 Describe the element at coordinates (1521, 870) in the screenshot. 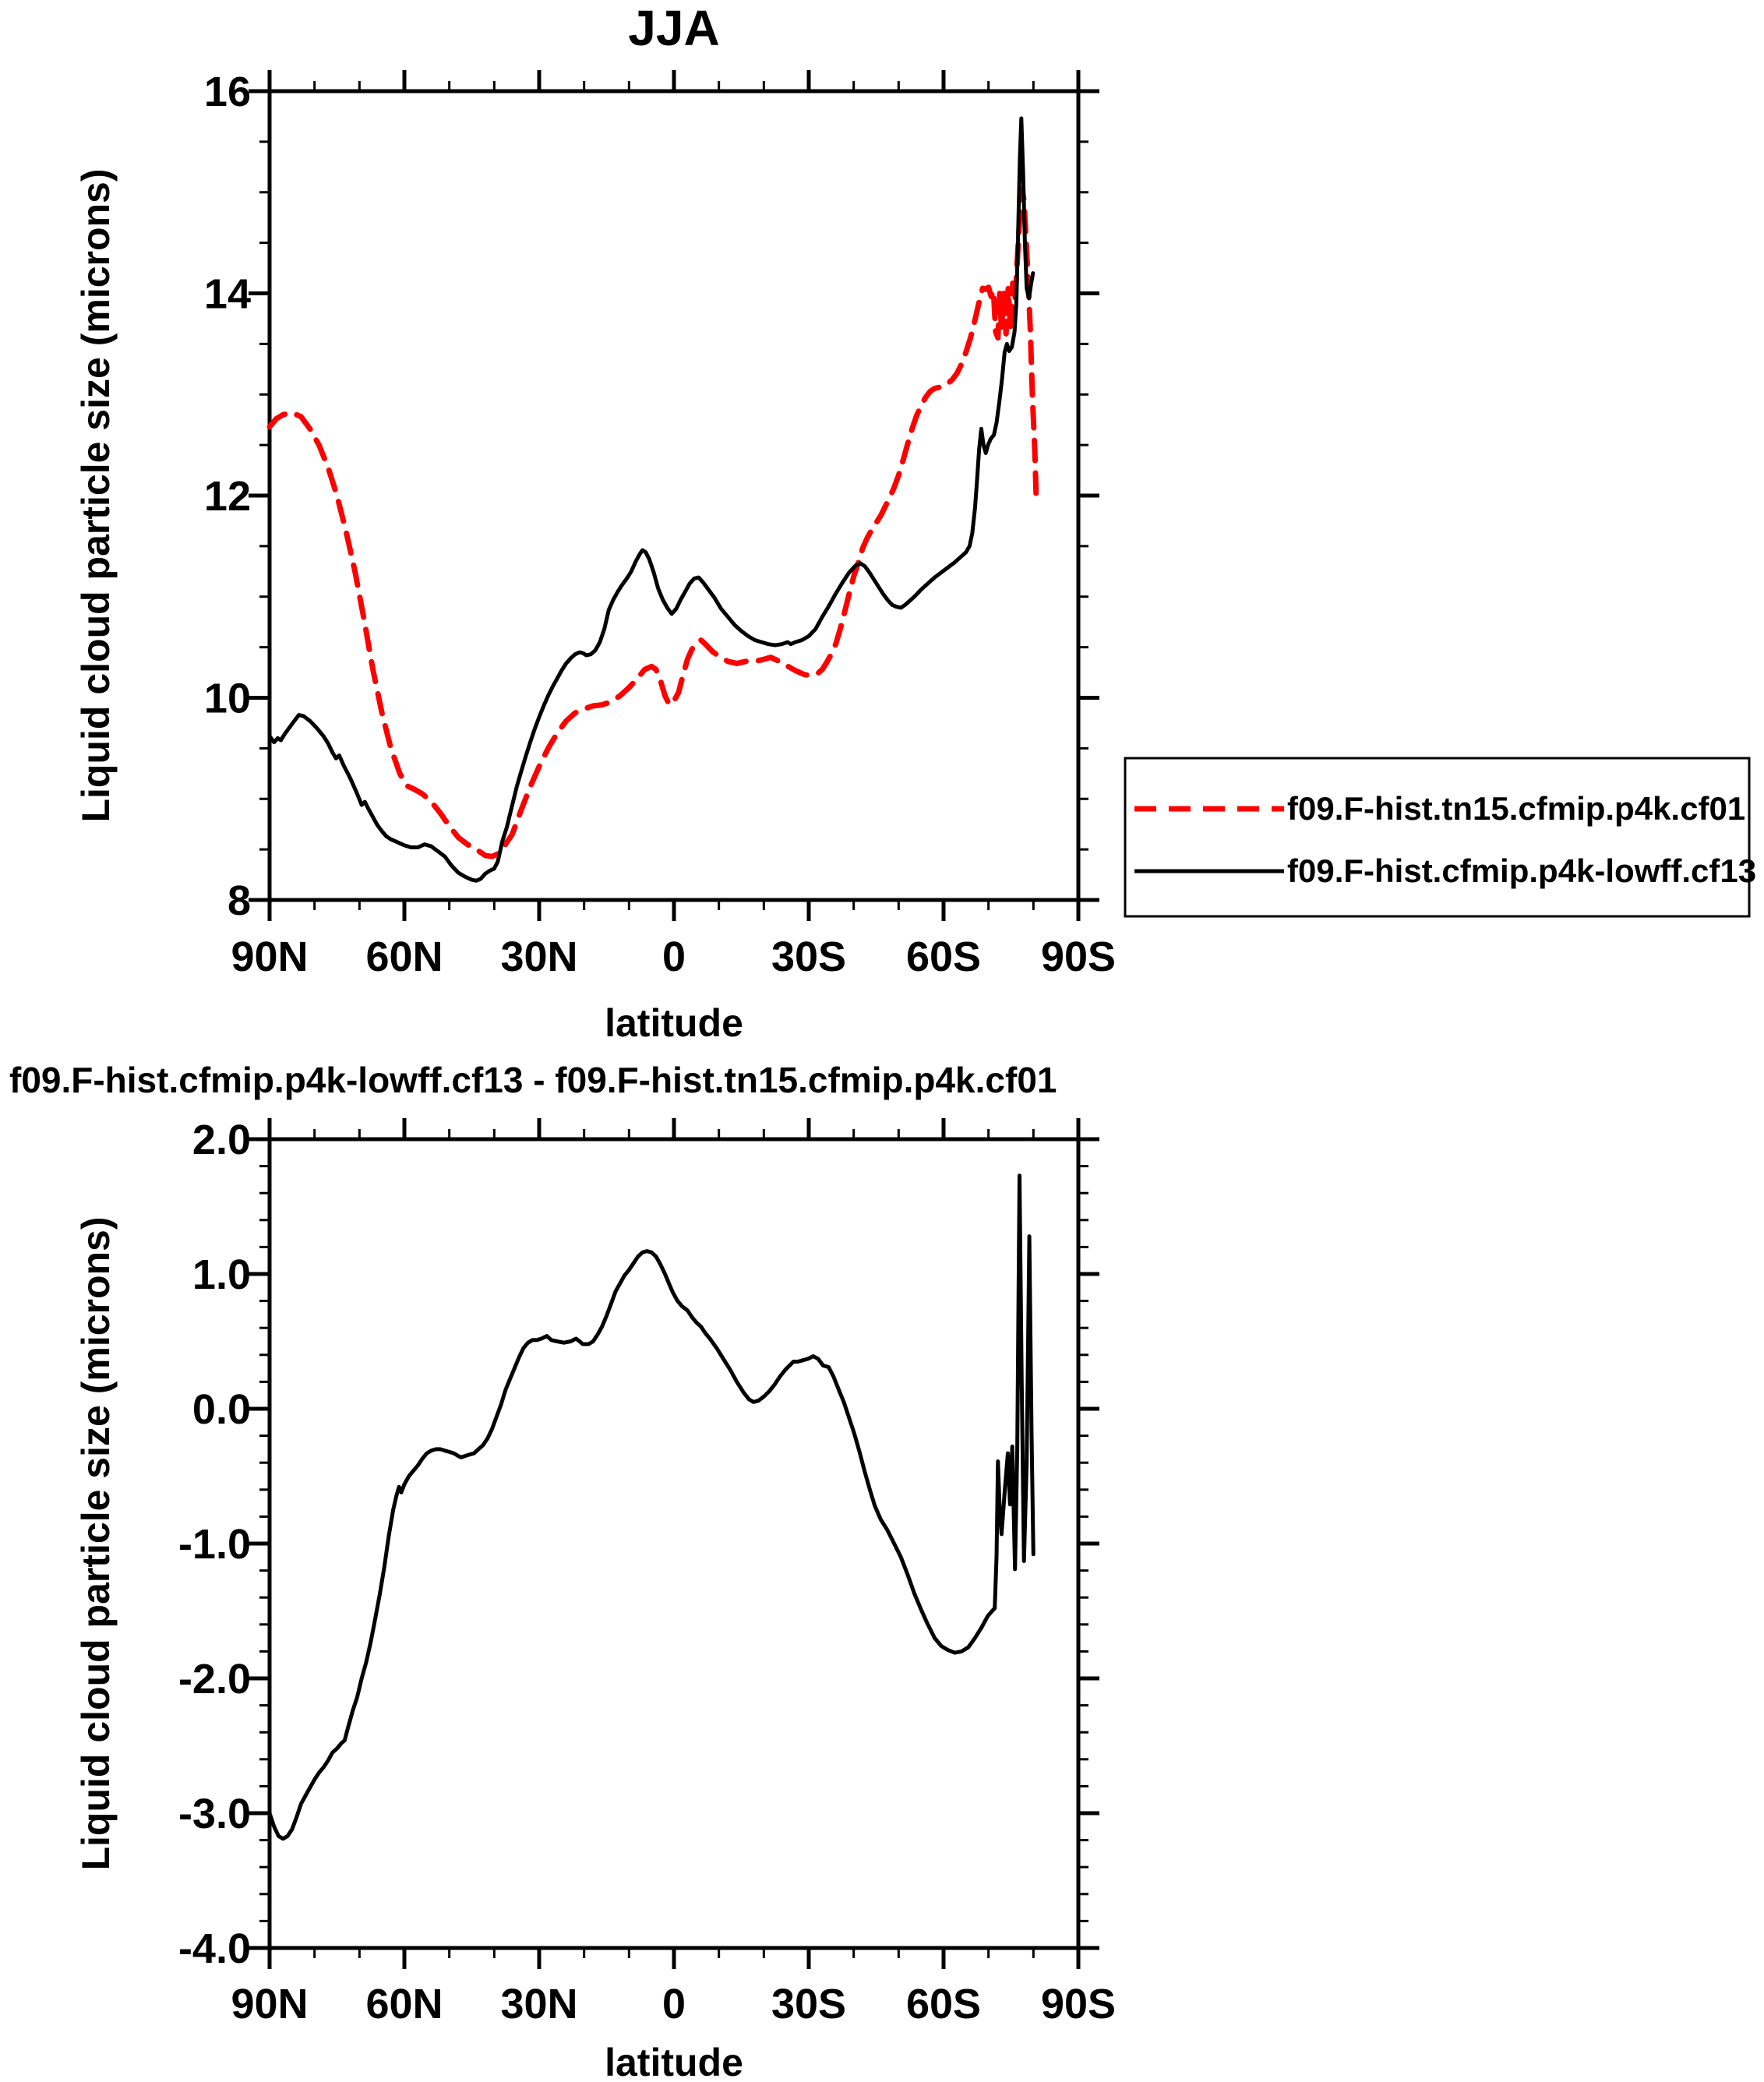

I see `legend-label-cf13: f09.F-hist.cfmip.p4k-lowff.cf13` at that location.